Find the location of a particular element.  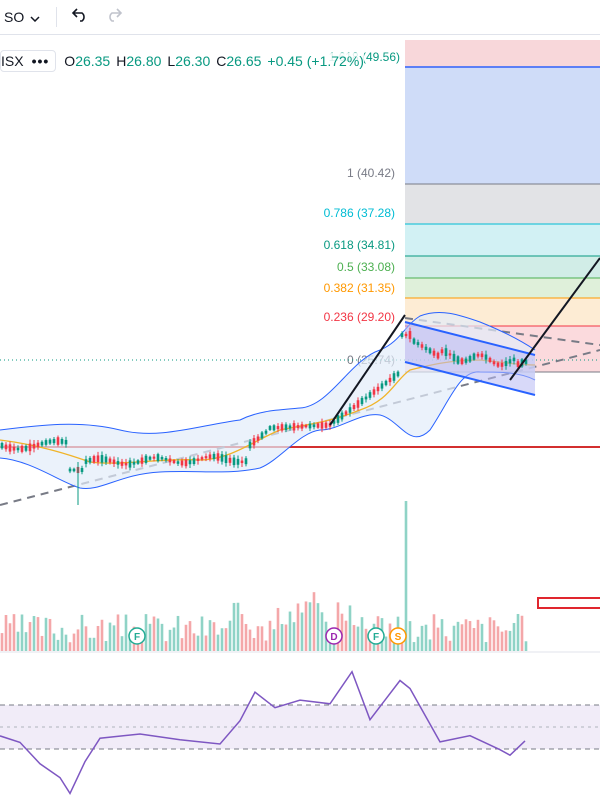

undo-button is located at coordinates (80, 17).